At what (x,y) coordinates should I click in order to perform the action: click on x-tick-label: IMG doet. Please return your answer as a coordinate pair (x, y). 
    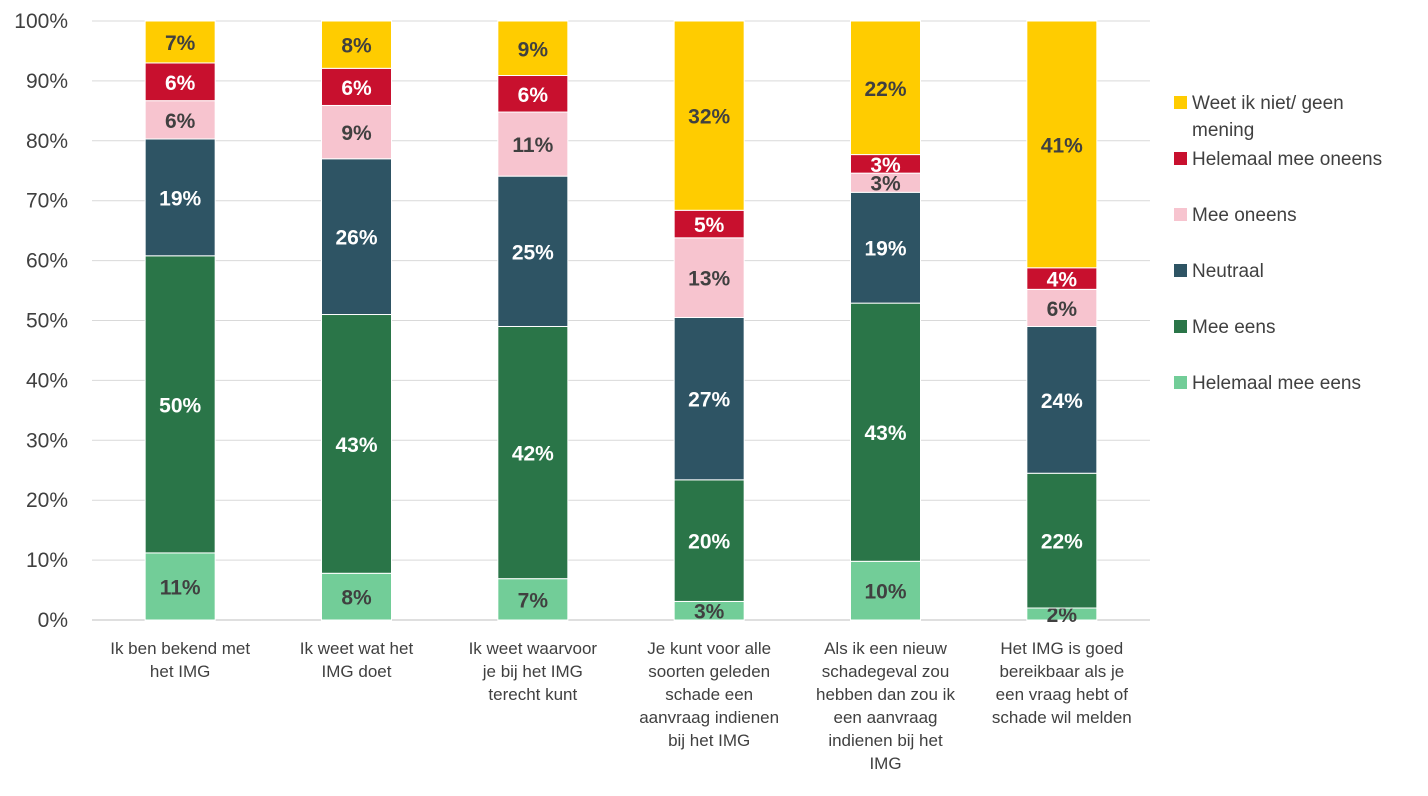
    Looking at the image, I should click on (357, 671).